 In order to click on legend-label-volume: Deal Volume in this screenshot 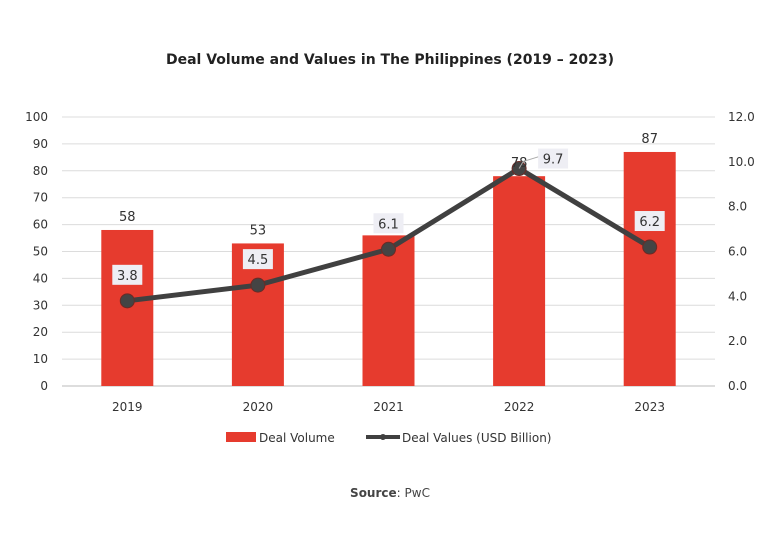, I will do `click(297, 438)`.